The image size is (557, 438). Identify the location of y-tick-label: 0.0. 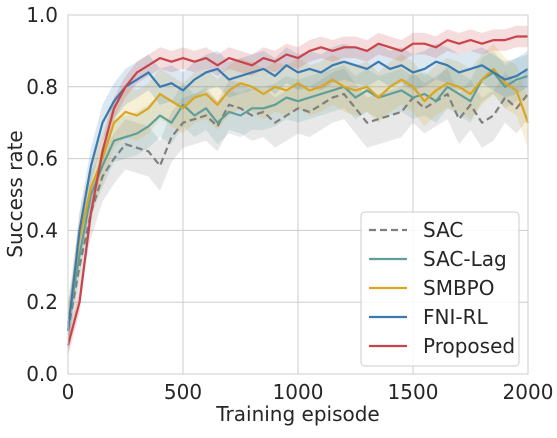
(42, 374).